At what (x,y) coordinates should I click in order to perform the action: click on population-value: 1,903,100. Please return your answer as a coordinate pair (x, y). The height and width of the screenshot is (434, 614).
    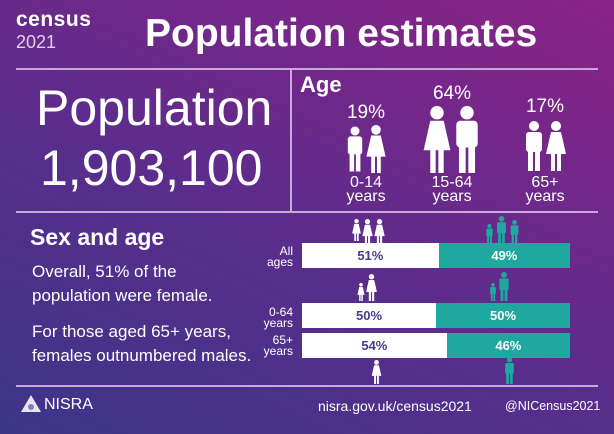
    Looking at the image, I should click on (151, 168).